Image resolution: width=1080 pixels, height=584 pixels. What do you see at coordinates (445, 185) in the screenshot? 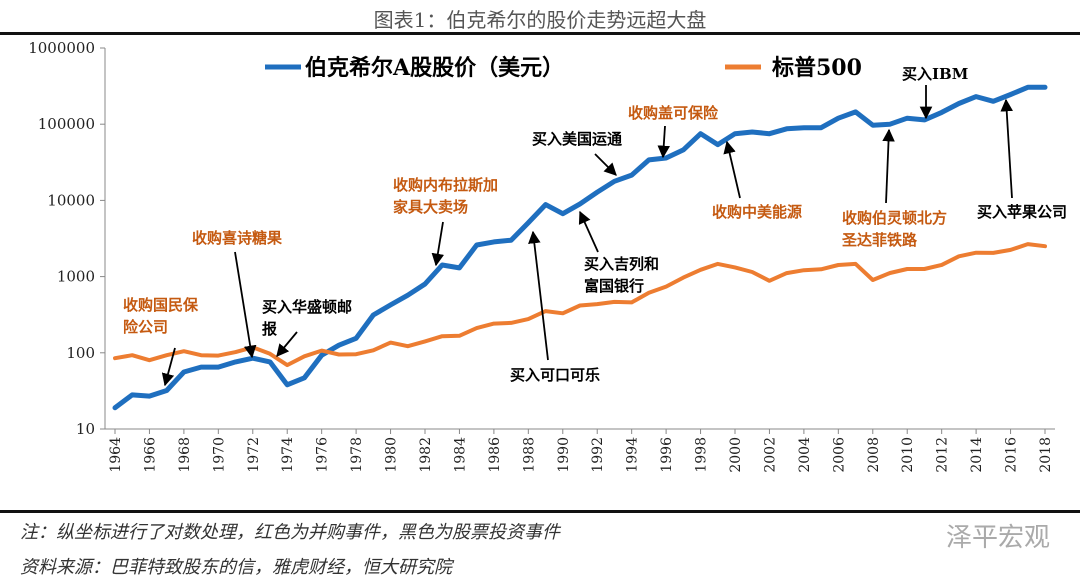
I see `annotation-label: 收购内布拉斯加` at bounding box center [445, 185].